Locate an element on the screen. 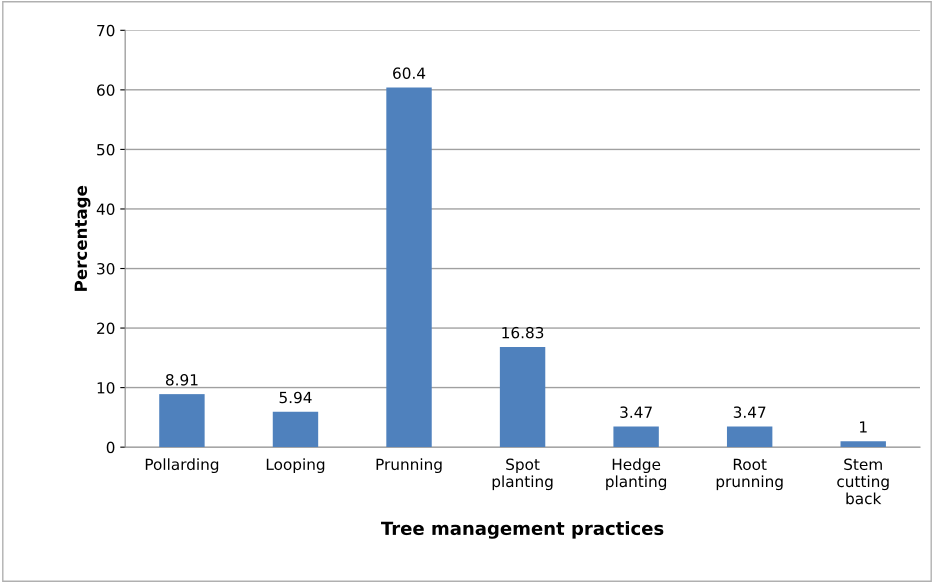 The width and height of the screenshot is (934, 583). y-tick-label: 20 is located at coordinates (105, 328).